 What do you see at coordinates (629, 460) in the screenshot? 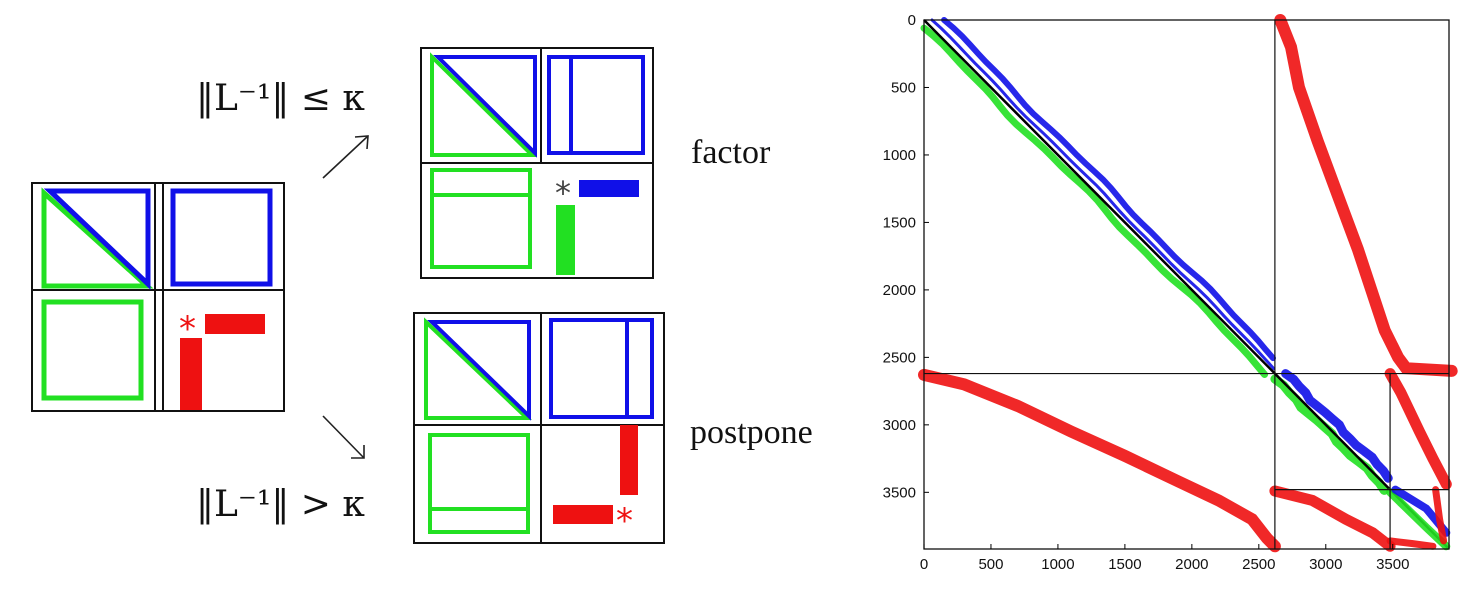
I see `postponed-col-bar` at bounding box center [629, 460].